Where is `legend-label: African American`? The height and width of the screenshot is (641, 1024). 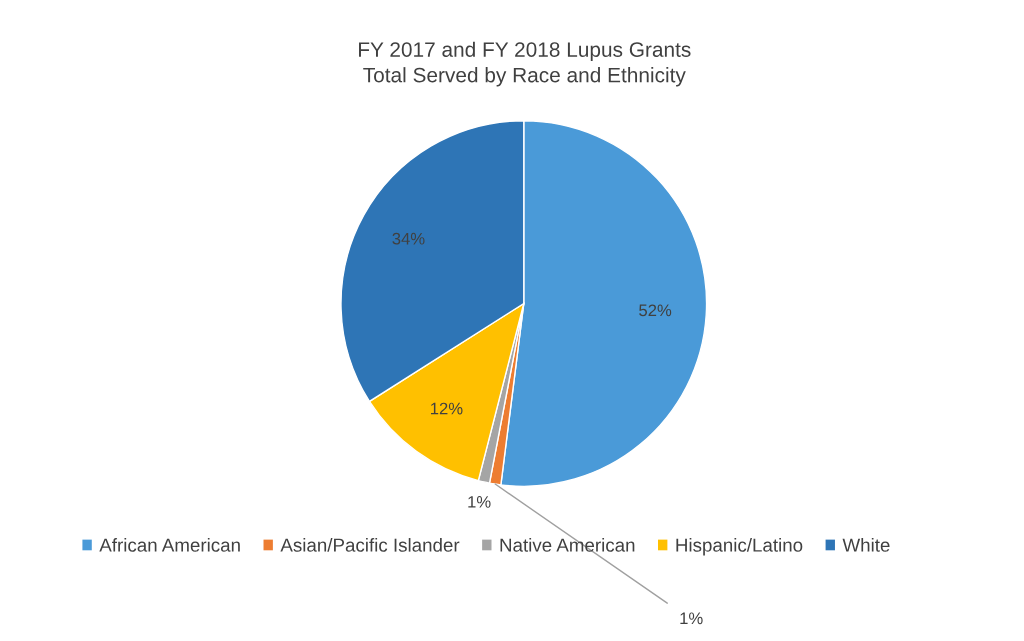 legend-label: African American is located at coordinates (169, 545).